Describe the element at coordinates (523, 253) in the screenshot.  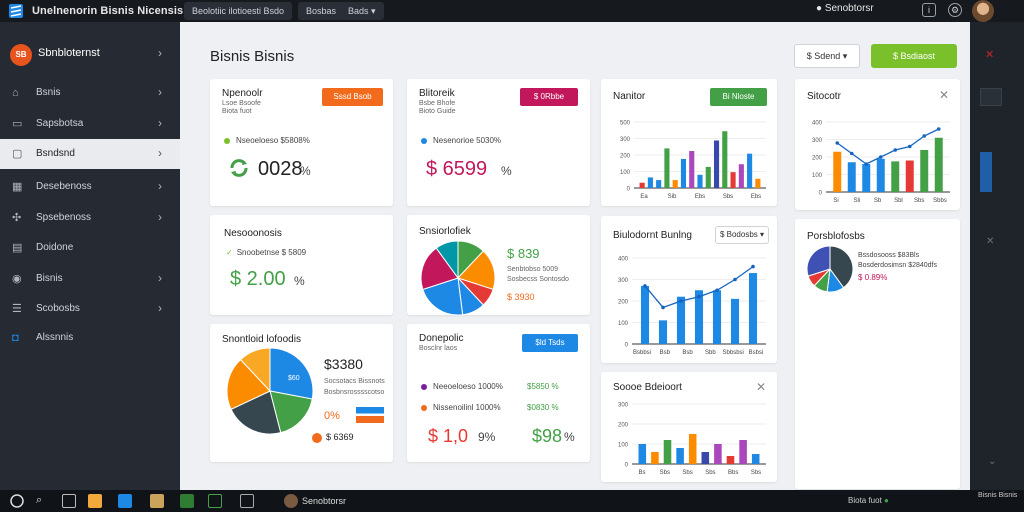
I see `pie-value: $ 839` at that location.